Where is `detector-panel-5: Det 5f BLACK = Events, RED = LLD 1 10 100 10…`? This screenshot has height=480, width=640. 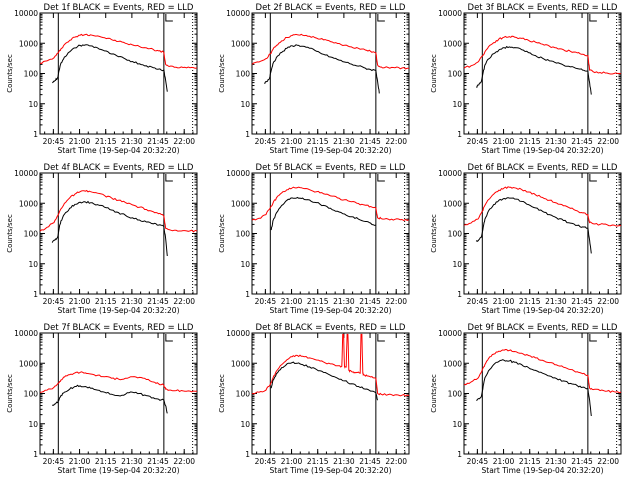 detector-panel-5: Det 5f BLACK = Events, RED = LLD 1 10 100 10… is located at coordinates (314, 239).